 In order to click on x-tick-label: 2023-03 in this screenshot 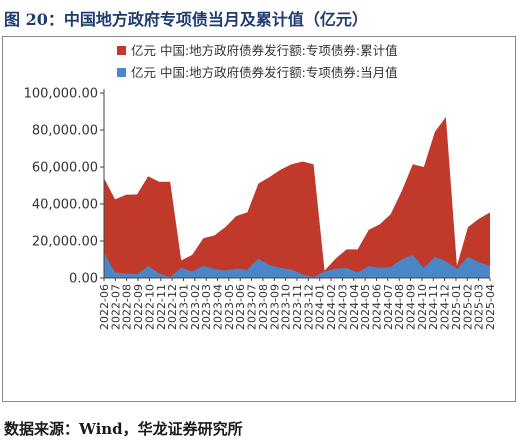, I will do `click(206, 307)`.